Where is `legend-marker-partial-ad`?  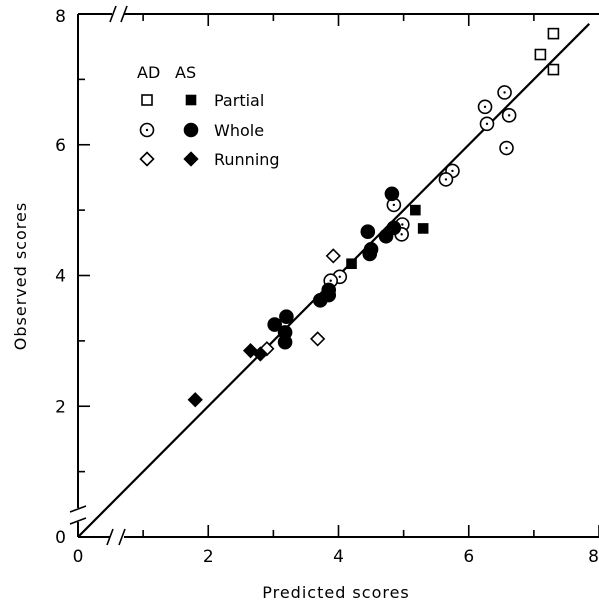
legend-marker-partial-ad is located at coordinates (147, 100).